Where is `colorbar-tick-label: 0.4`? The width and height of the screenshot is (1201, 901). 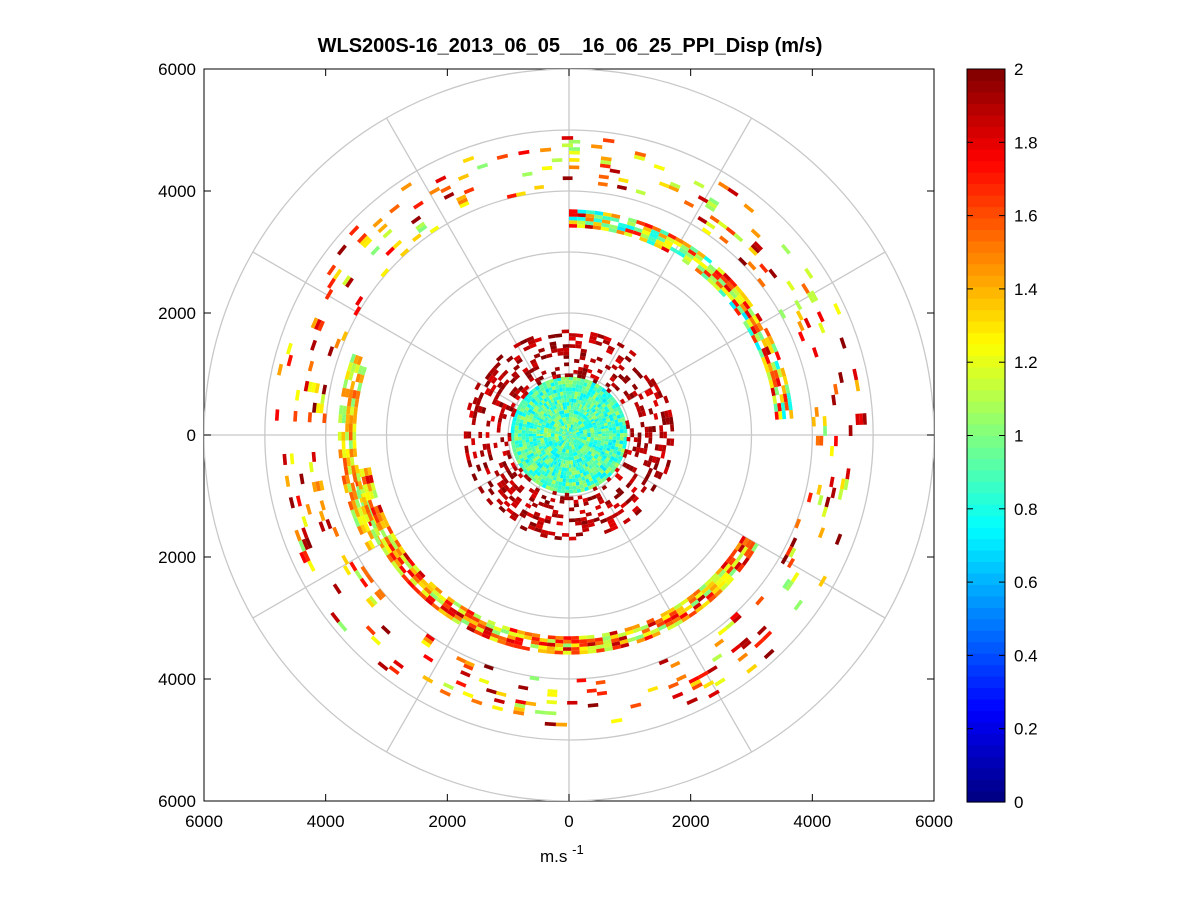
colorbar-tick-label: 0.4 is located at coordinates (1026, 655).